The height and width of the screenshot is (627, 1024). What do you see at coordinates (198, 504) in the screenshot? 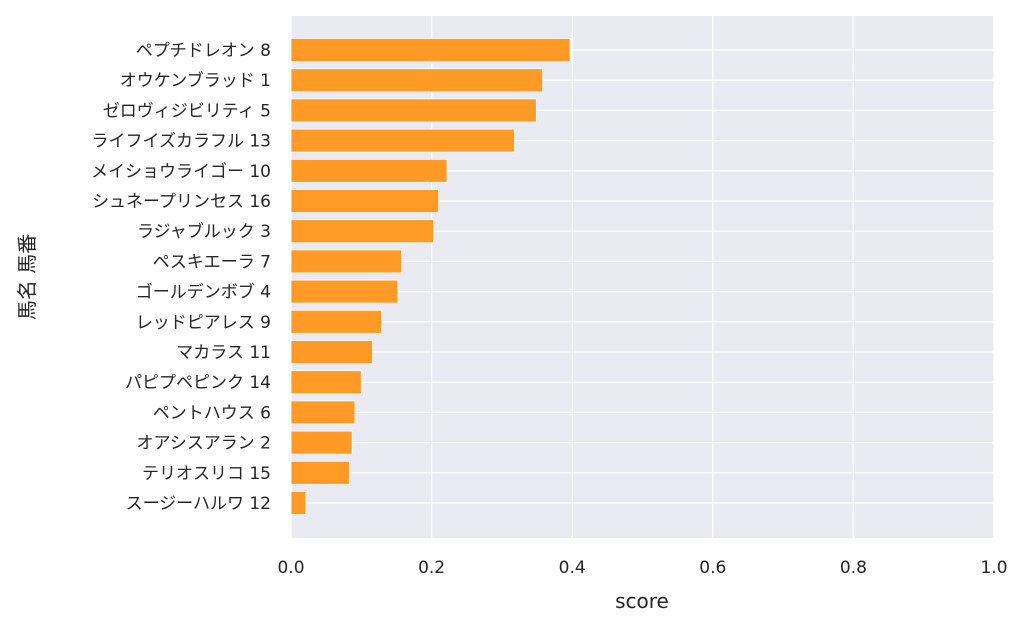
I see `y-tick-label: スージーハルワ 12` at bounding box center [198, 504].